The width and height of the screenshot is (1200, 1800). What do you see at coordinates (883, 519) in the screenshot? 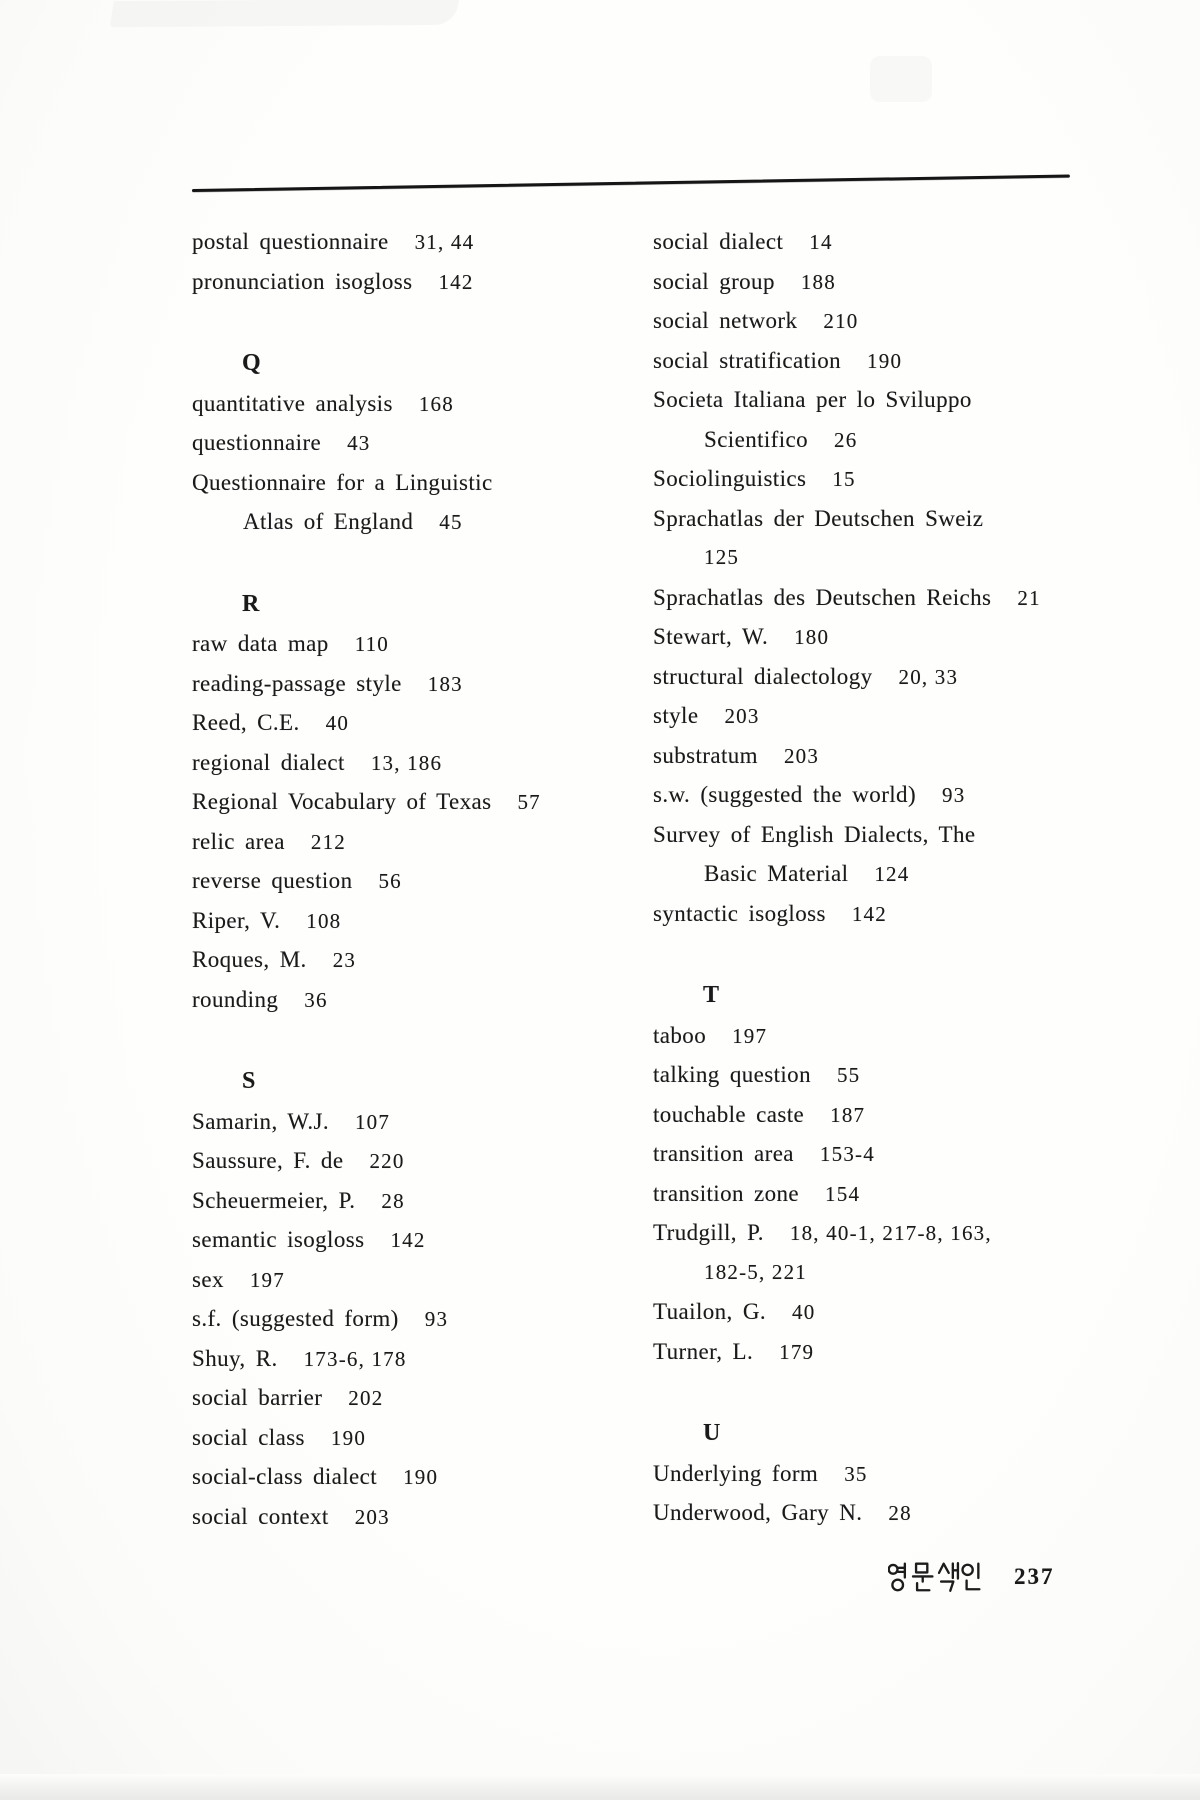
I see `index-entry: Sprachatlas der Deutschen Sweiz` at bounding box center [883, 519].